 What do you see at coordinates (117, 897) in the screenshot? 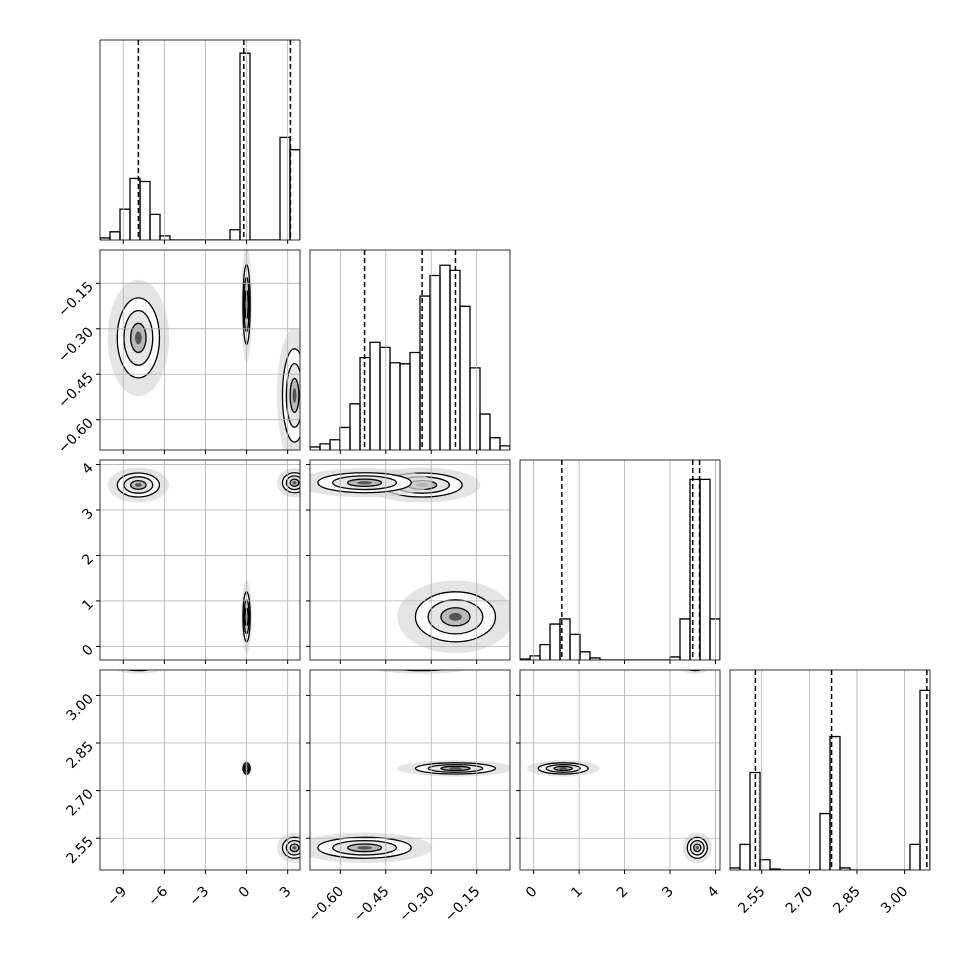
I see `x-tick-label: −9` at bounding box center [117, 897].